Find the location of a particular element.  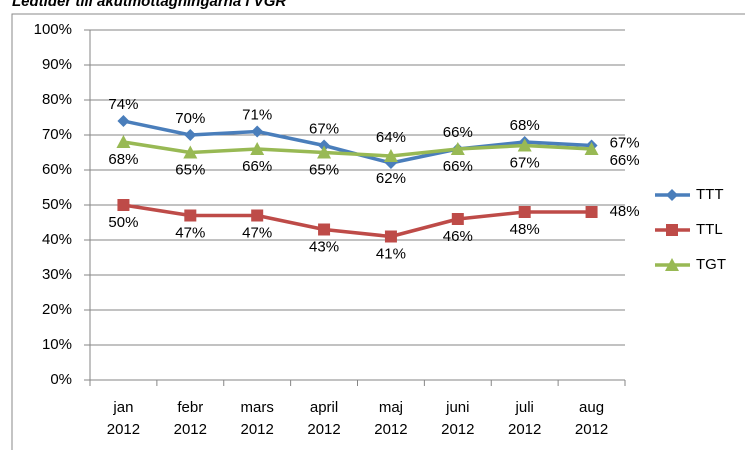

y-tick-label: 70% is located at coordinates (57, 134).